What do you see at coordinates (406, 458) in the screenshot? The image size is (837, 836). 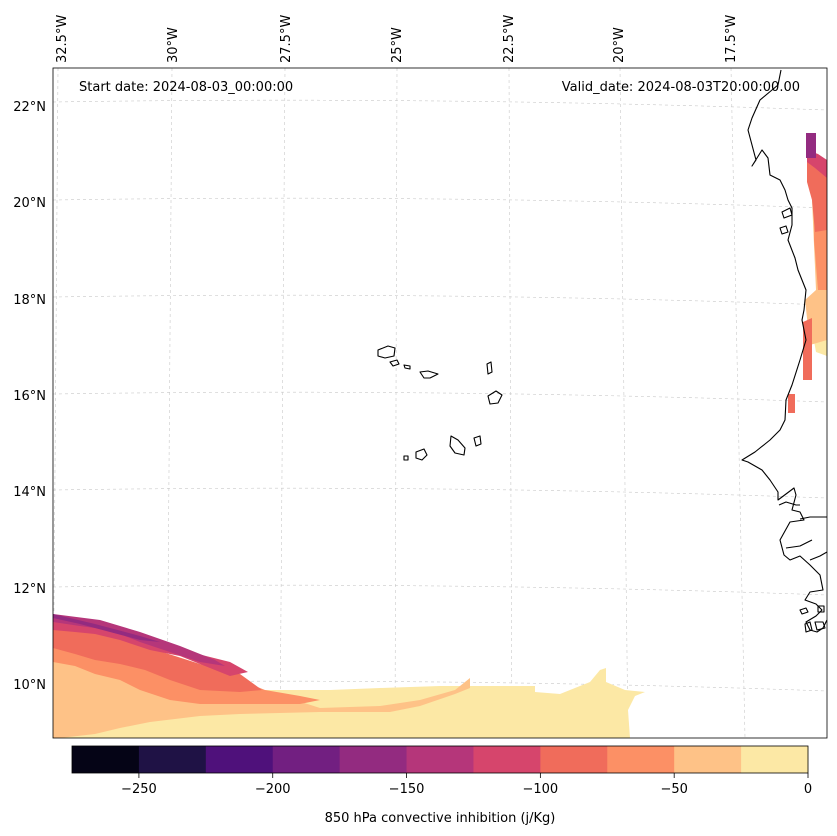 I see `island-brava` at bounding box center [406, 458].